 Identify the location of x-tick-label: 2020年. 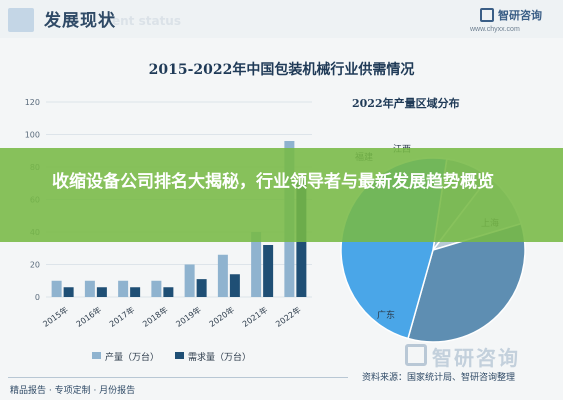
(221, 316).